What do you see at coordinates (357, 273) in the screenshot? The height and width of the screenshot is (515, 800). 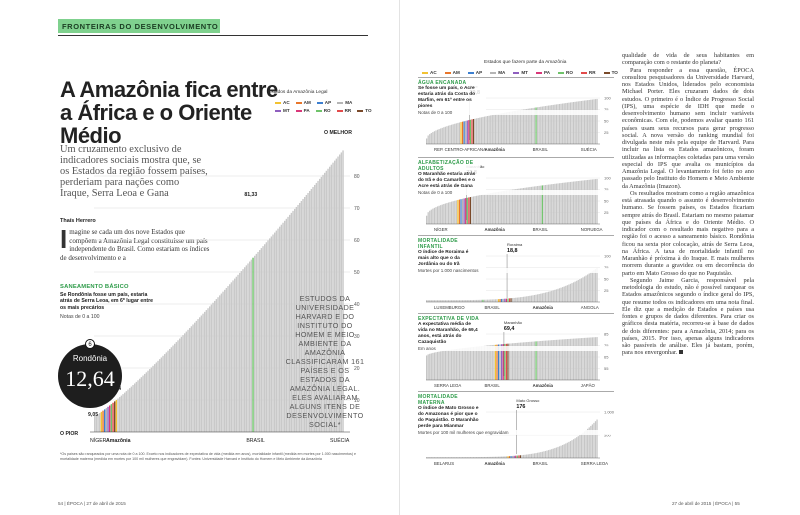 I see `y-tick-label: 50` at bounding box center [357, 273].